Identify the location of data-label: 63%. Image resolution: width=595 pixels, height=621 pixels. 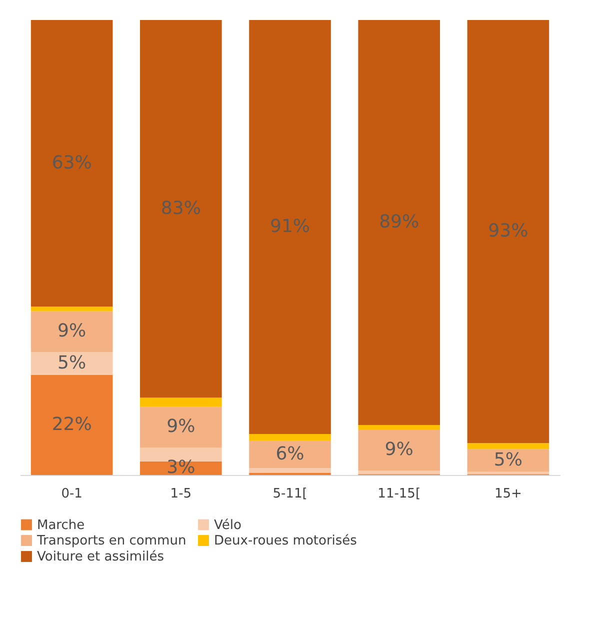
(72, 163).